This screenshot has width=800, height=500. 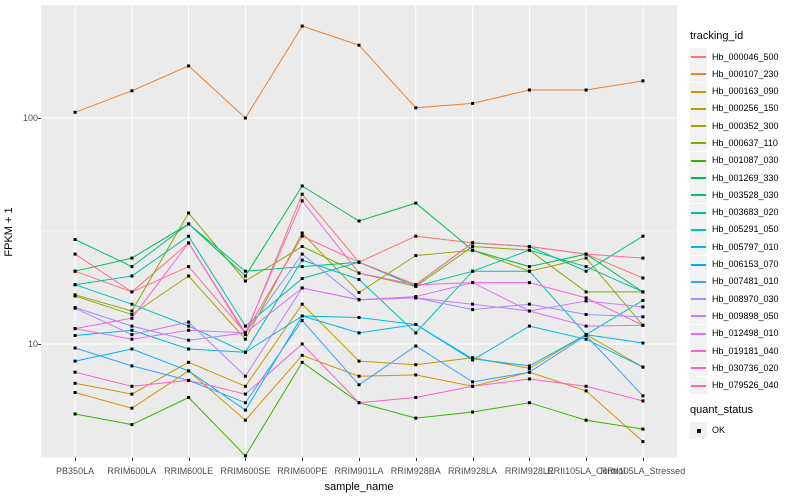 What do you see at coordinates (744, 178) in the screenshot?
I see `legend-item-Hb_001269_330: Hb_001269_330` at bounding box center [744, 178].